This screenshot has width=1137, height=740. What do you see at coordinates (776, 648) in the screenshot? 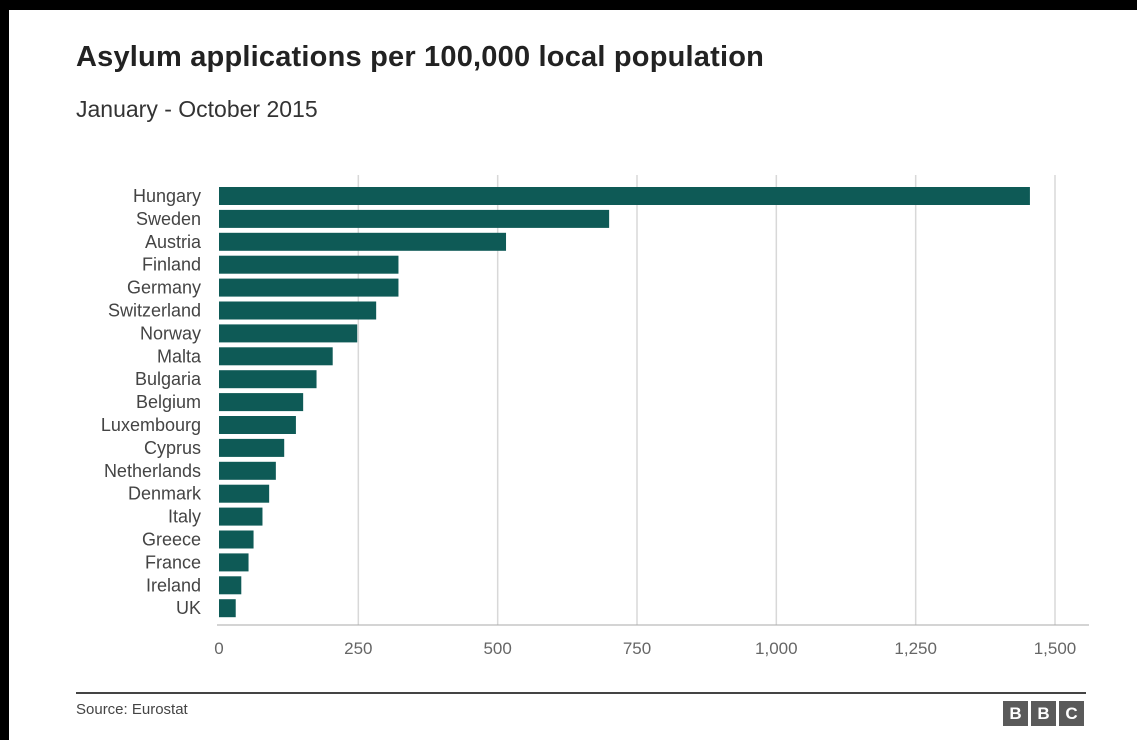
I see `x-tick-label: 1,000` at bounding box center [776, 648].